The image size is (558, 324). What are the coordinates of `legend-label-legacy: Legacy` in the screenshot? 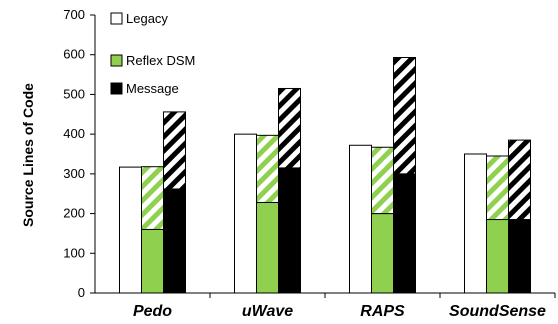 It's located at (147, 18).